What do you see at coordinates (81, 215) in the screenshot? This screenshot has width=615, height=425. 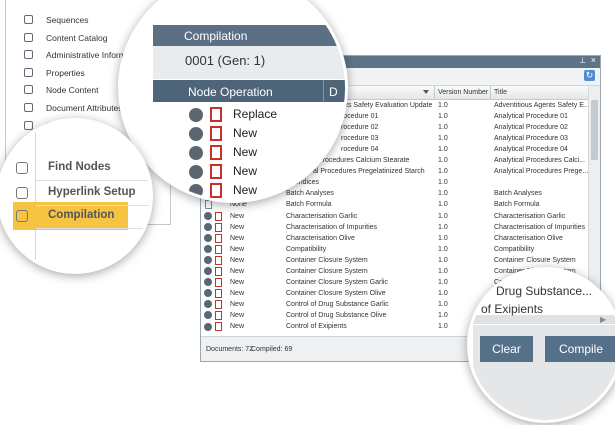 I see `zoom-menu-item: Compilation` at bounding box center [81, 215].